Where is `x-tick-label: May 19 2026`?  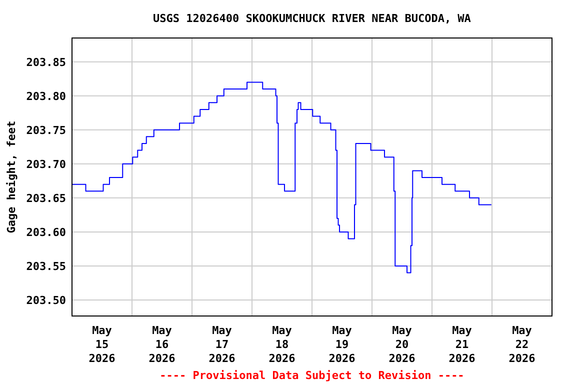
x-tick-label: May 19 2026 is located at coordinates (342, 344).